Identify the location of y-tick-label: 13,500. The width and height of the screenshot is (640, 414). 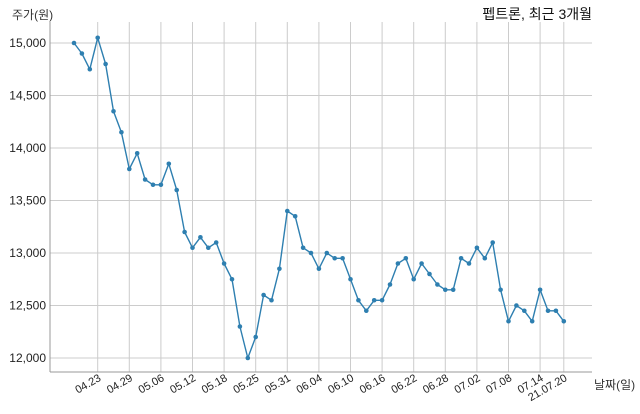
(27, 201).